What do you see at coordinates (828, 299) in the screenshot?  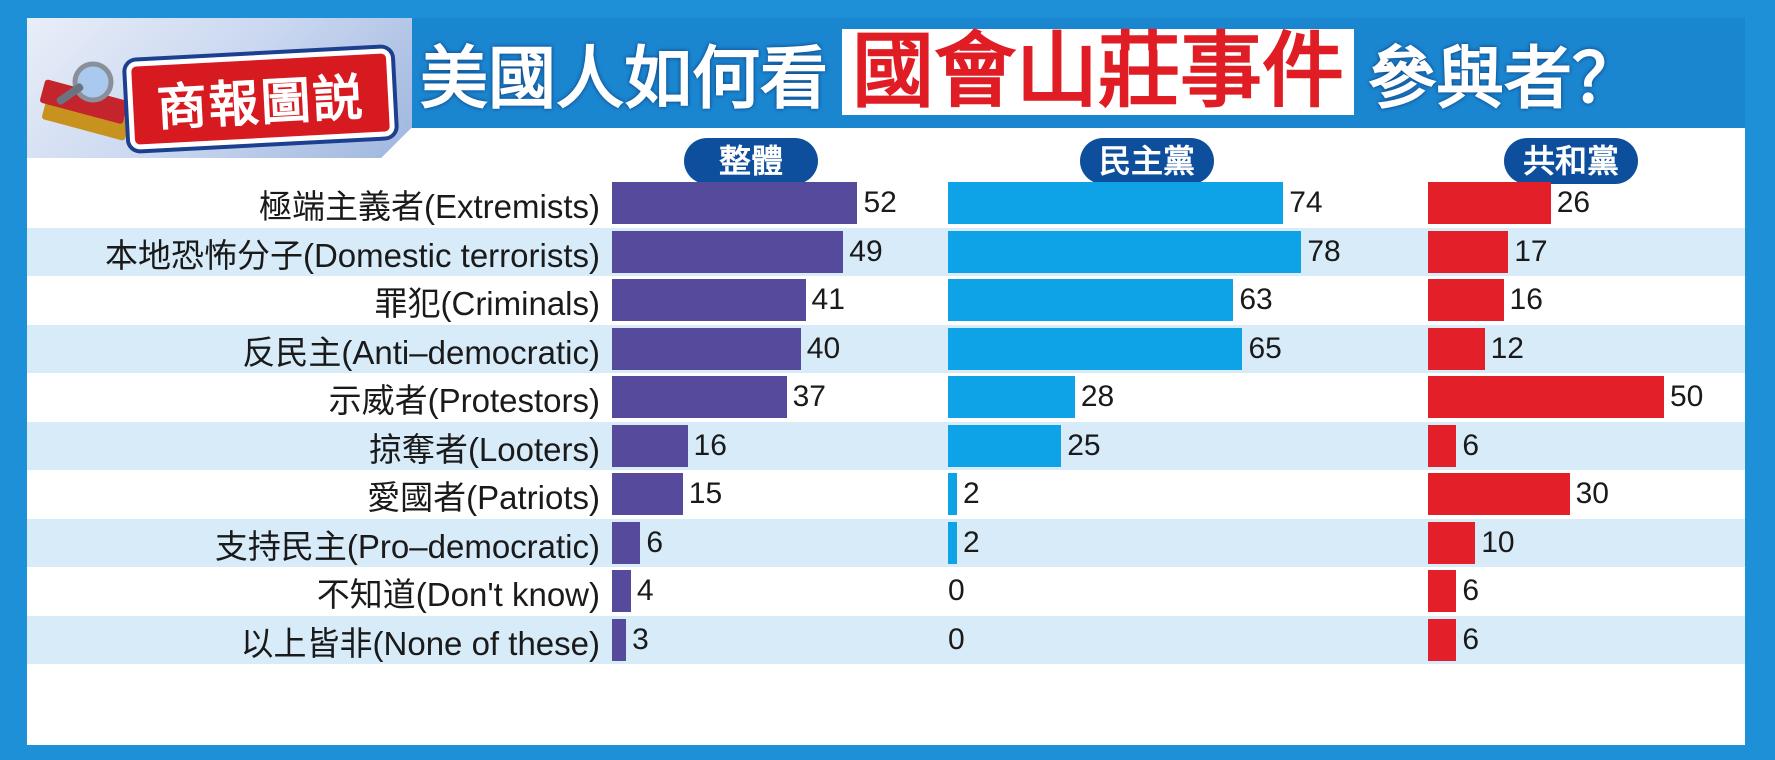 I see `data-label: 41` at bounding box center [828, 299].